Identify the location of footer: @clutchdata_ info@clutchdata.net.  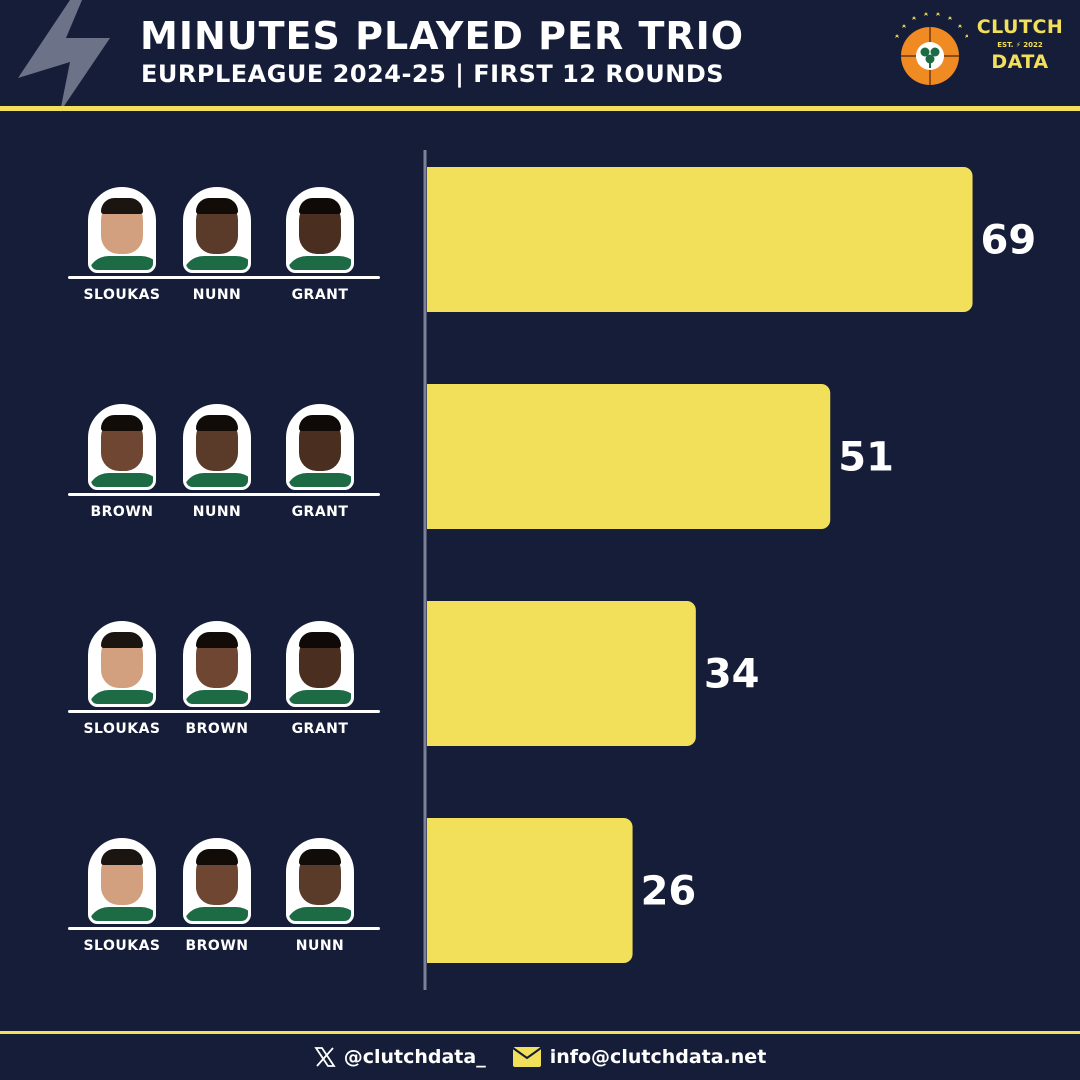
(540, 1057).